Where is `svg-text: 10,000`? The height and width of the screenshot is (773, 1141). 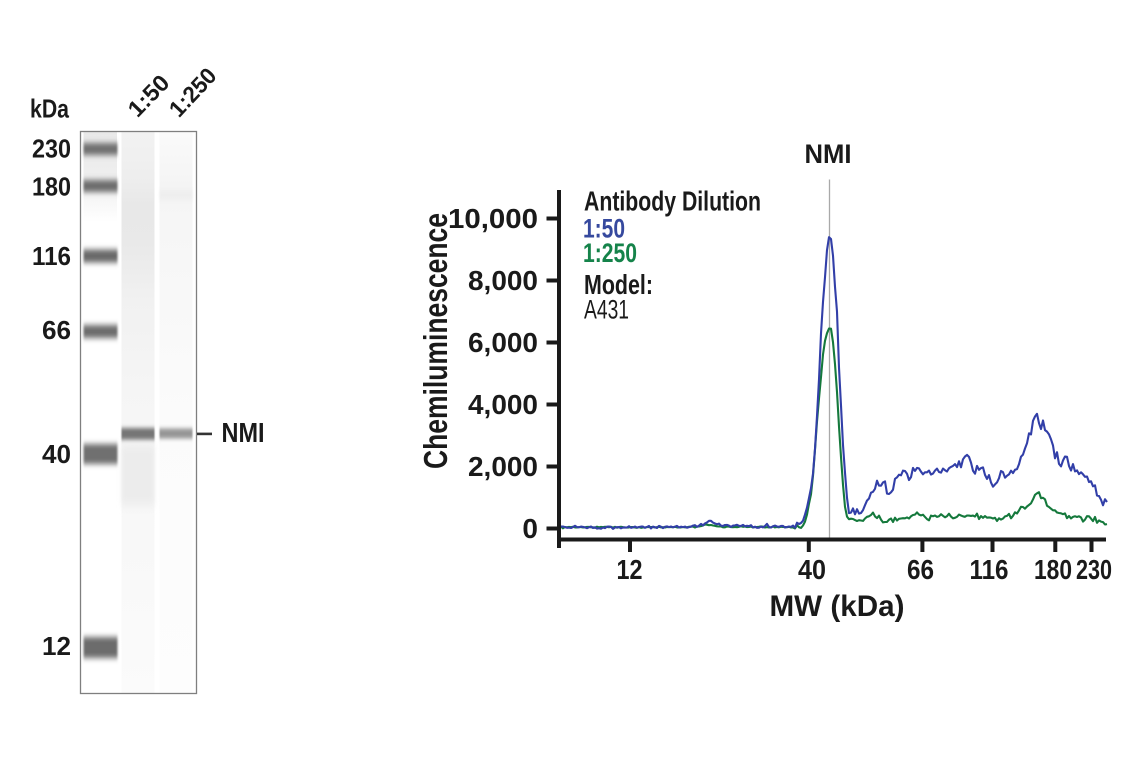 svg-text: 10,000 is located at coordinates (493, 218).